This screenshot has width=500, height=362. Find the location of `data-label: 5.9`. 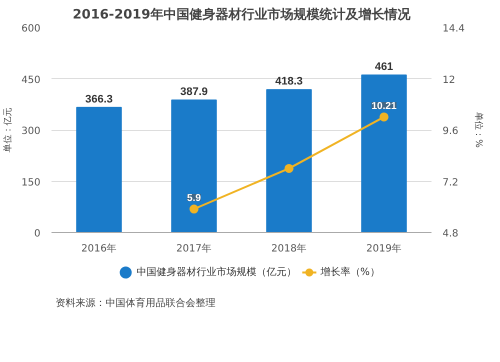

data-label: 5.9 is located at coordinates (194, 198).